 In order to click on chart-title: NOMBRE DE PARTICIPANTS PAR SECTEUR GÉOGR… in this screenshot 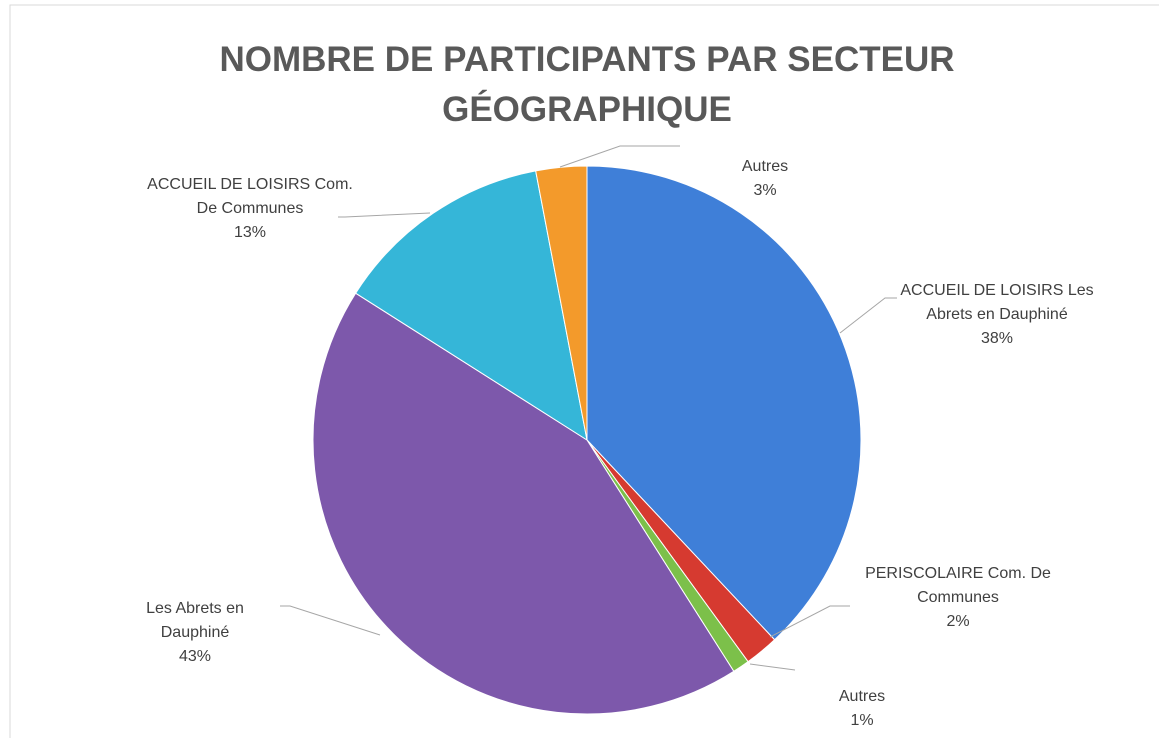, I will do `click(587, 84)`.